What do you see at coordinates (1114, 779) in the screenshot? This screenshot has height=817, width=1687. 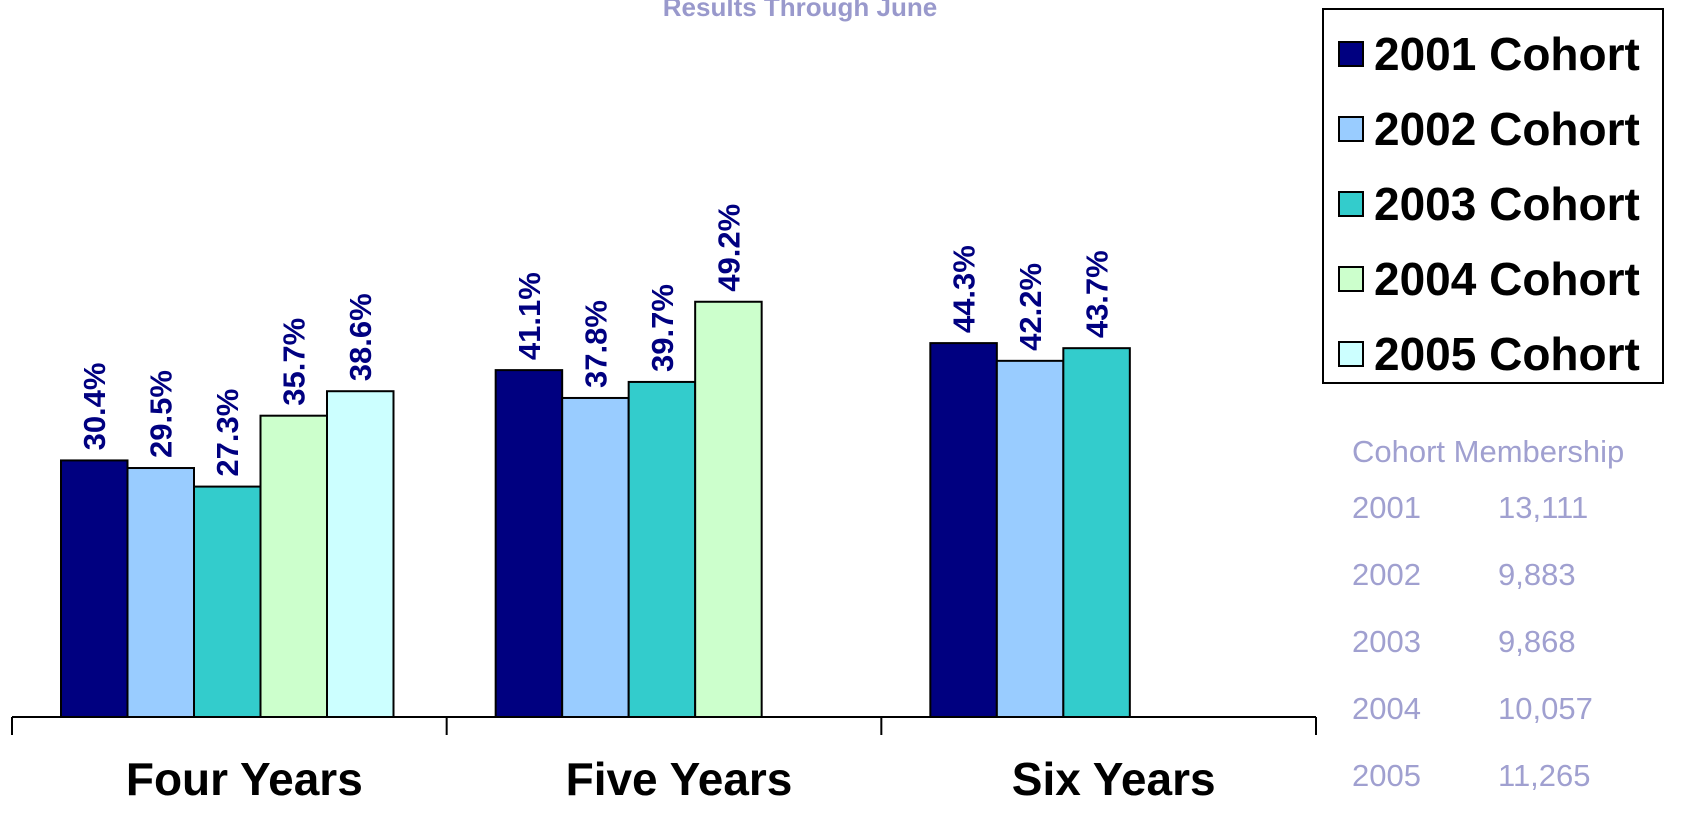 I see `x-tick-label: Six Years` at bounding box center [1114, 779].